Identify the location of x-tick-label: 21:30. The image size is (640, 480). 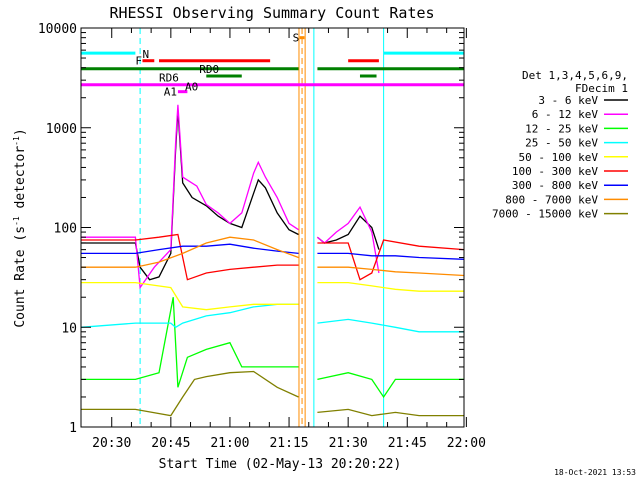
(348, 443).